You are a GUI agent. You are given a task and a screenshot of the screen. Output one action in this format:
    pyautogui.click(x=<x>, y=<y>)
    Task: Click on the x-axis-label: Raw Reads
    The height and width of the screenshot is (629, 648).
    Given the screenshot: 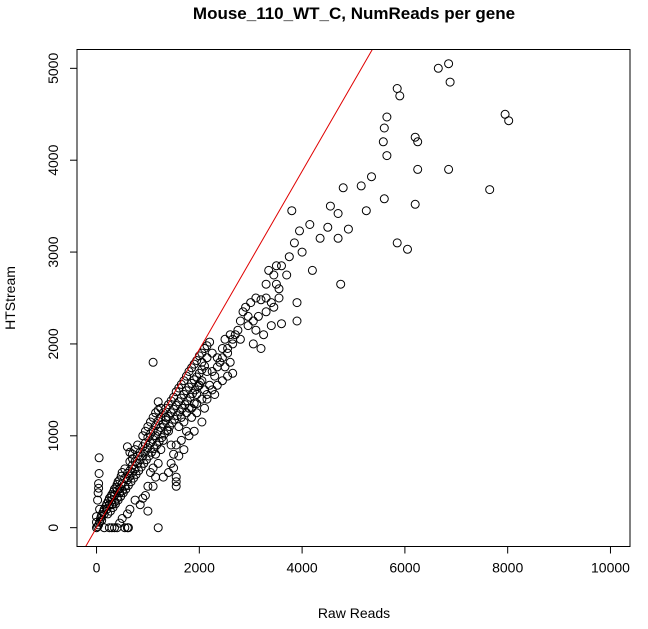 What is the action you would take?
    pyautogui.click(x=354, y=613)
    